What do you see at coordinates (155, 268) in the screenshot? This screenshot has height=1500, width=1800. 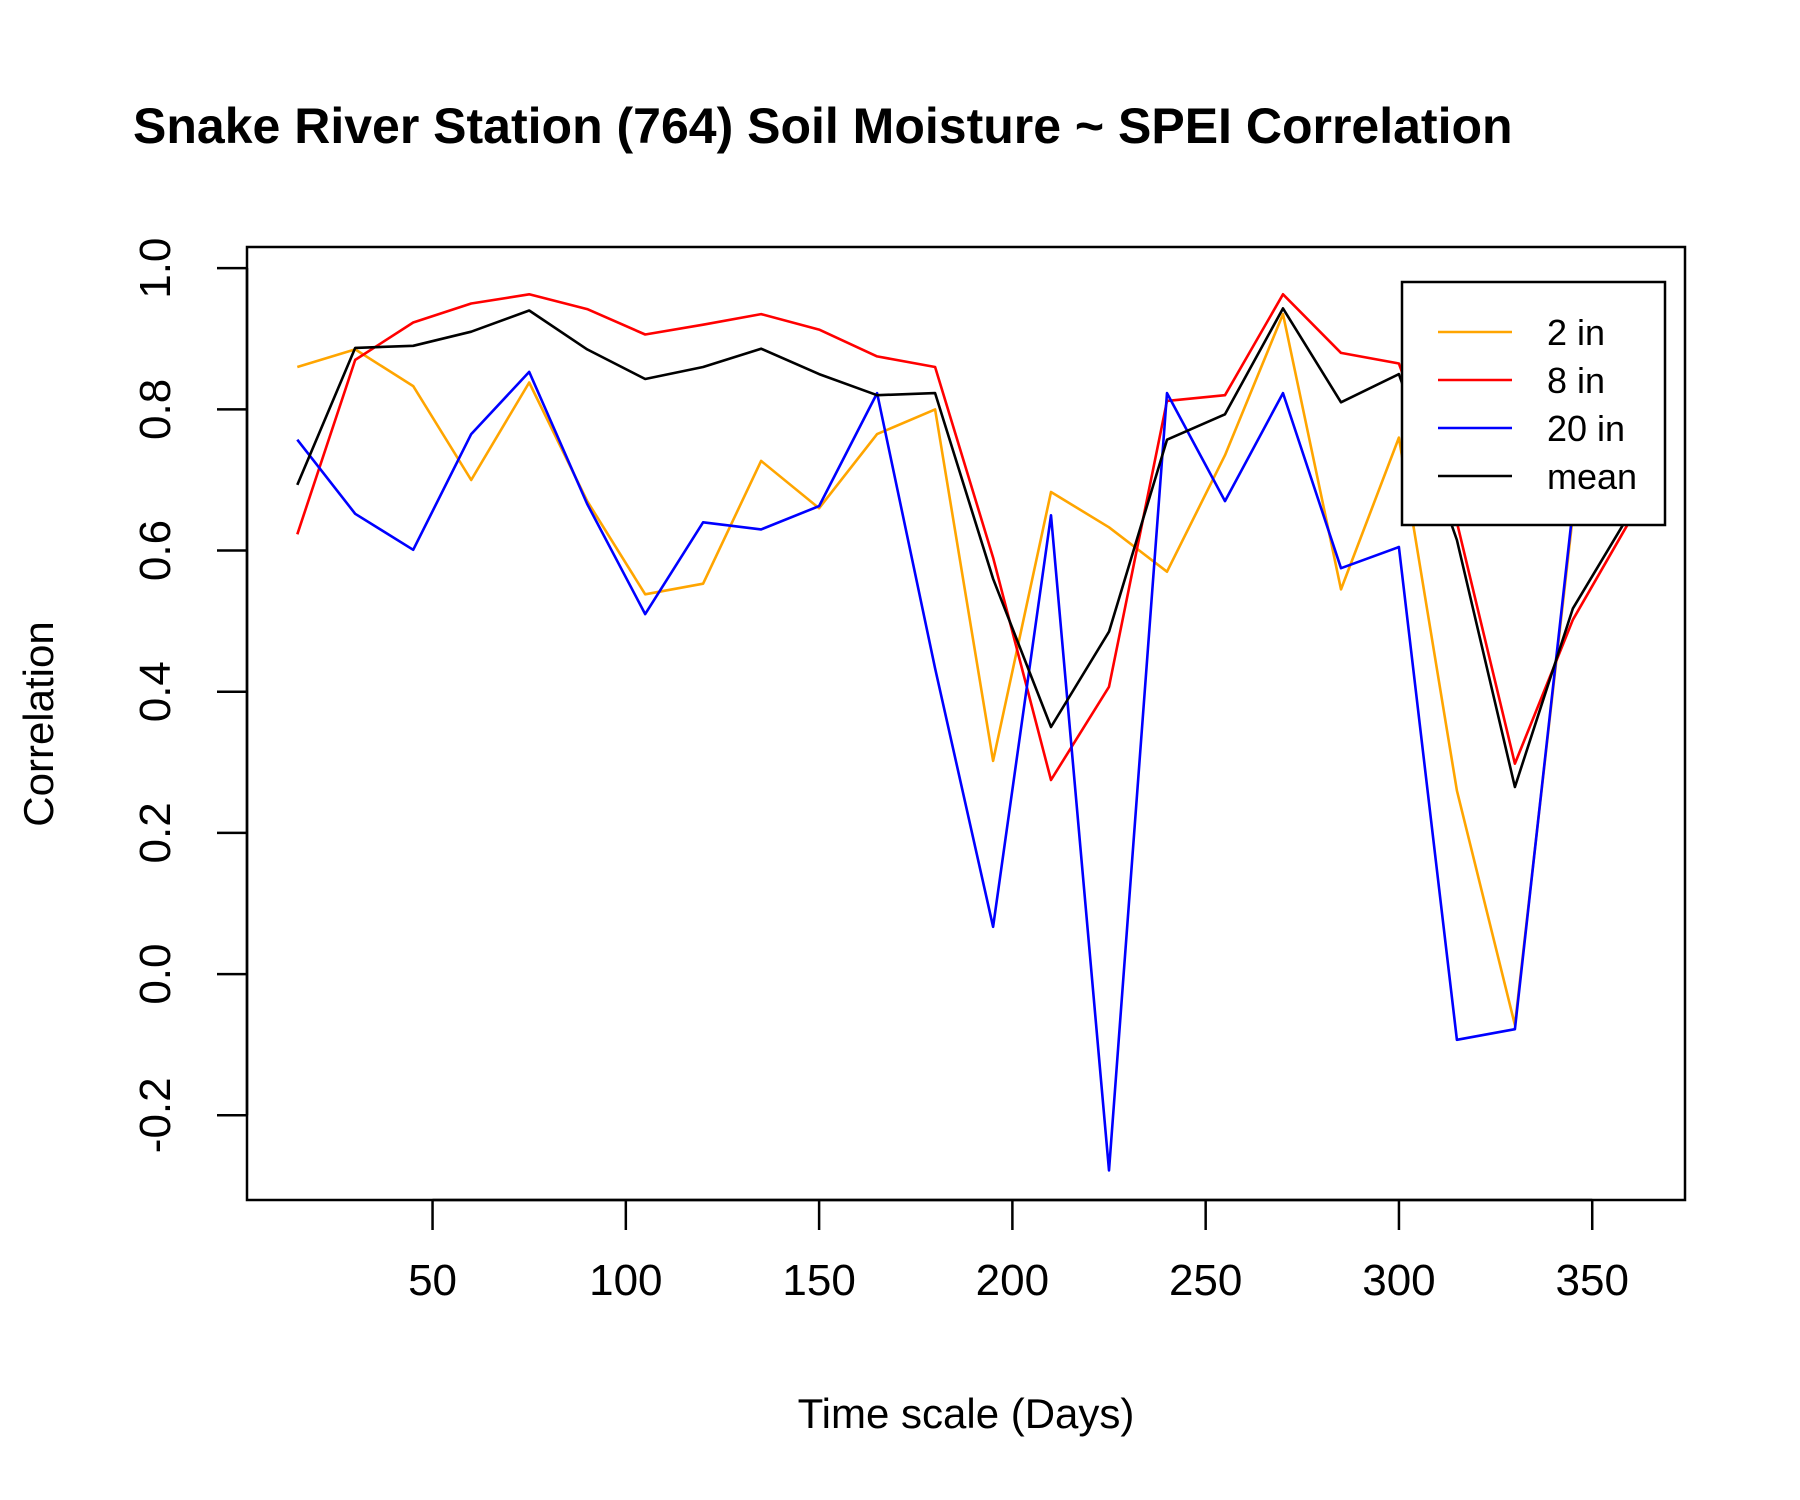 I see `y-tick-label: 1.0` at bounding box center [155, 268].